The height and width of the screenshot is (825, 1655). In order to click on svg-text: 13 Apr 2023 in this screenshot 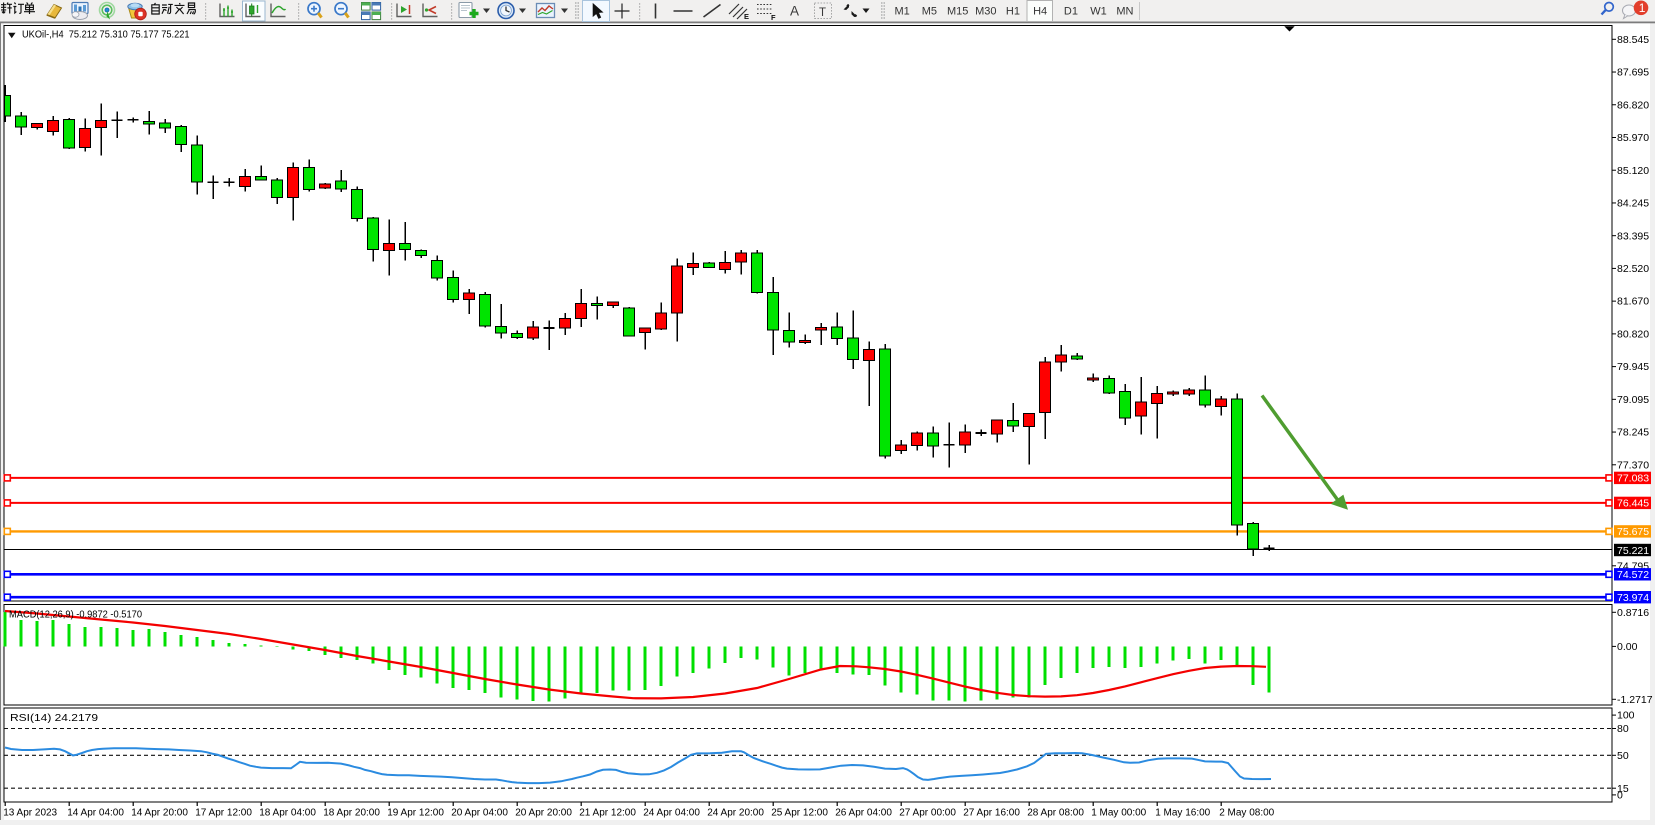, I will do `click(30, 813)`.